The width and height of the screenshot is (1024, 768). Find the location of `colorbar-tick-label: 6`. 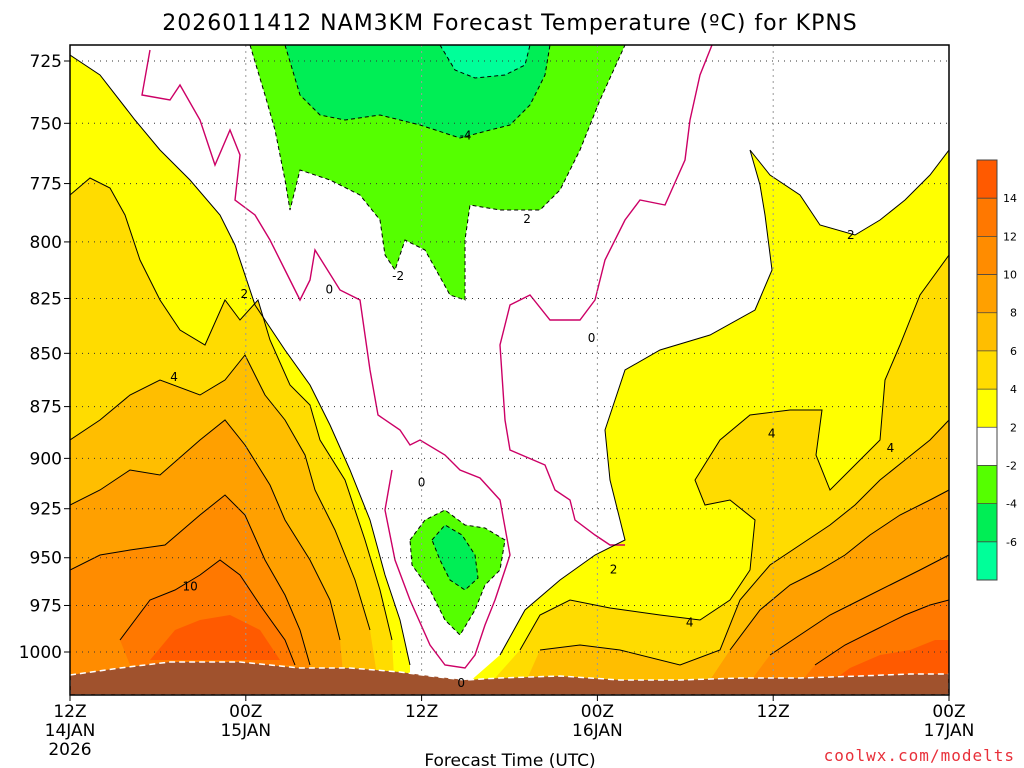

colorbar-tick-label: 6 is located at coordinates (1013, 351).